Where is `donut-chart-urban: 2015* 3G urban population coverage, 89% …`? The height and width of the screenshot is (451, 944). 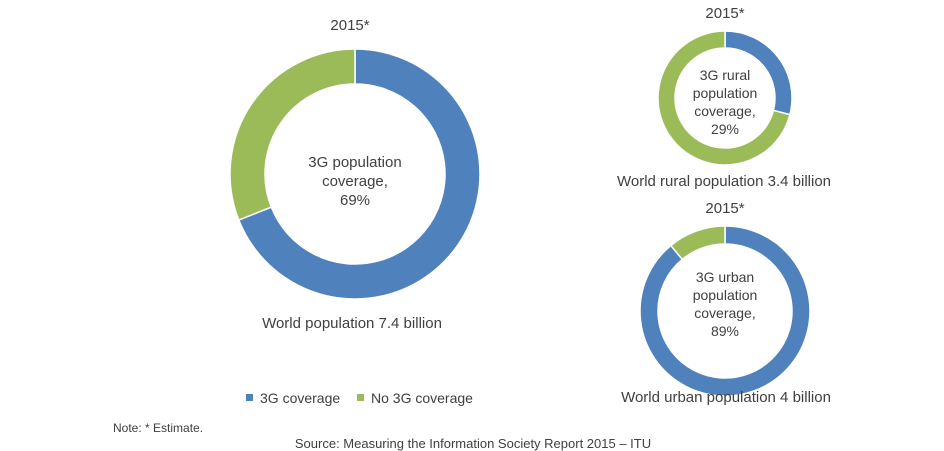
donut-chart-urban: 2015* 3G urban population coverage, 89% … is located at coordinates (726, 303).